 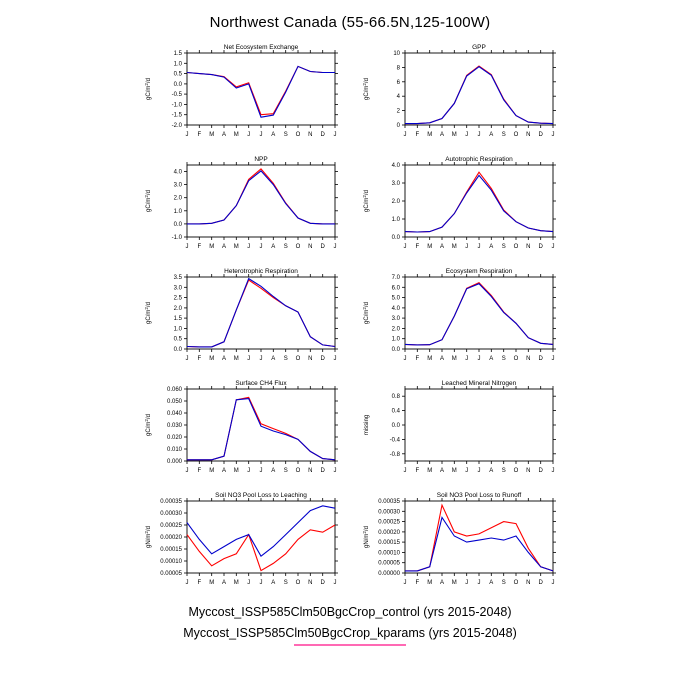 What do you see at coordinates (177, 95) in the screenshot?
I see `y-tick-label: -0.5` at bounding box center [177, 95].